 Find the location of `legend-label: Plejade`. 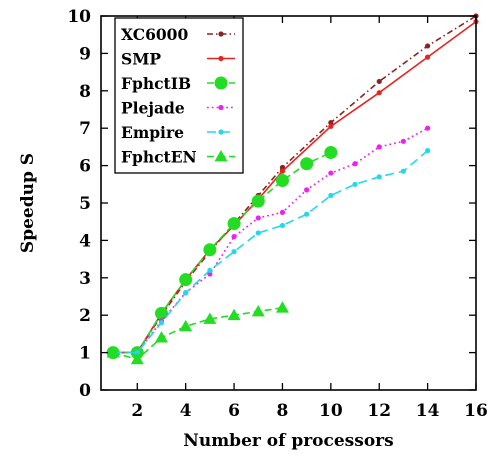

legend-label: Plejade is located at coordinates (153, 108).